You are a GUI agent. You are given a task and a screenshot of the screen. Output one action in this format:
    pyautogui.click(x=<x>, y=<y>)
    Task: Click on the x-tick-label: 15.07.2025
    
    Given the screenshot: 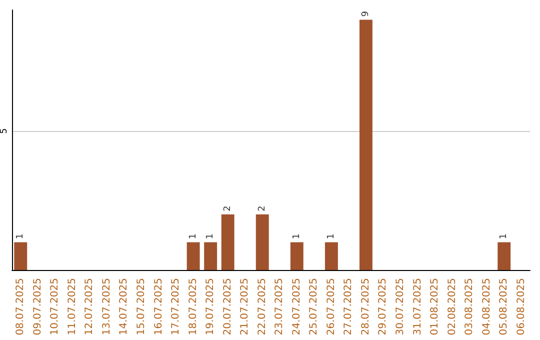 What is the action you would take?
    pyautogui.click(x=141, y=307)
    